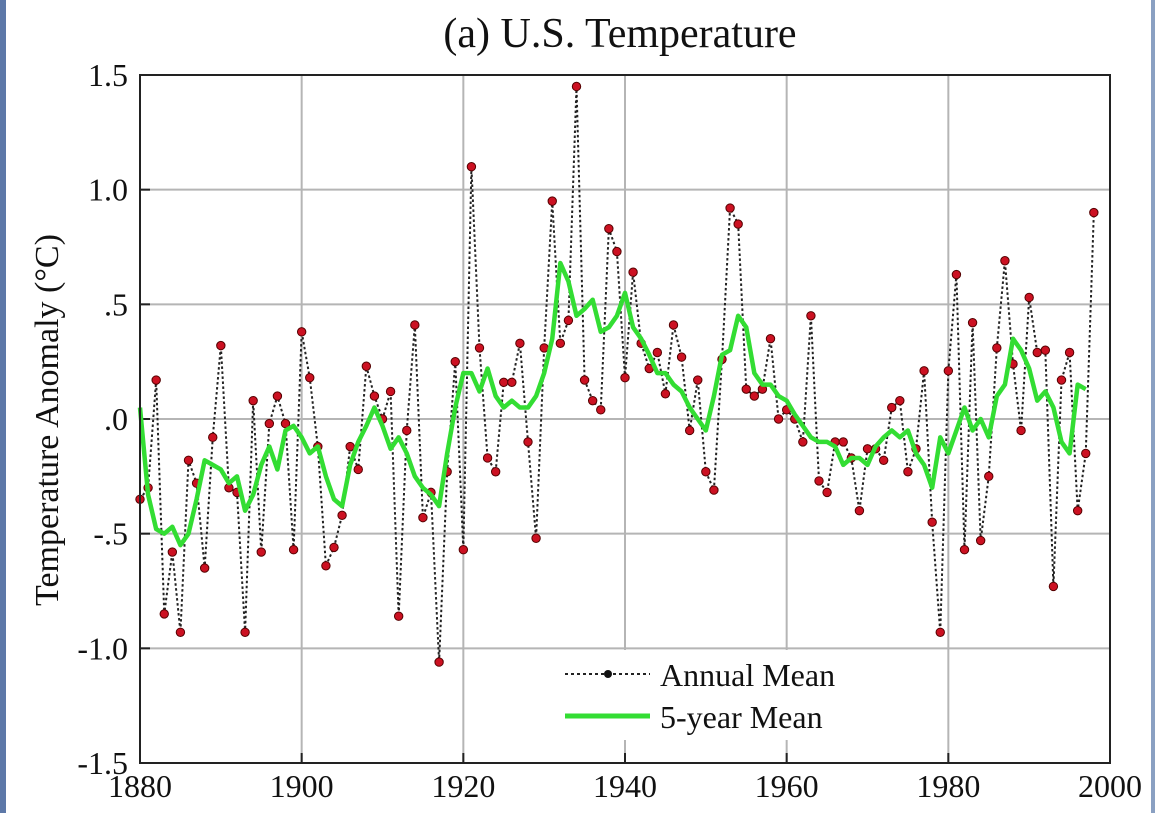 This screenshot has height=813, width=1155. Describe the element at coordinates (725, 695) in the screenshot. I see `legend-box` at that location.